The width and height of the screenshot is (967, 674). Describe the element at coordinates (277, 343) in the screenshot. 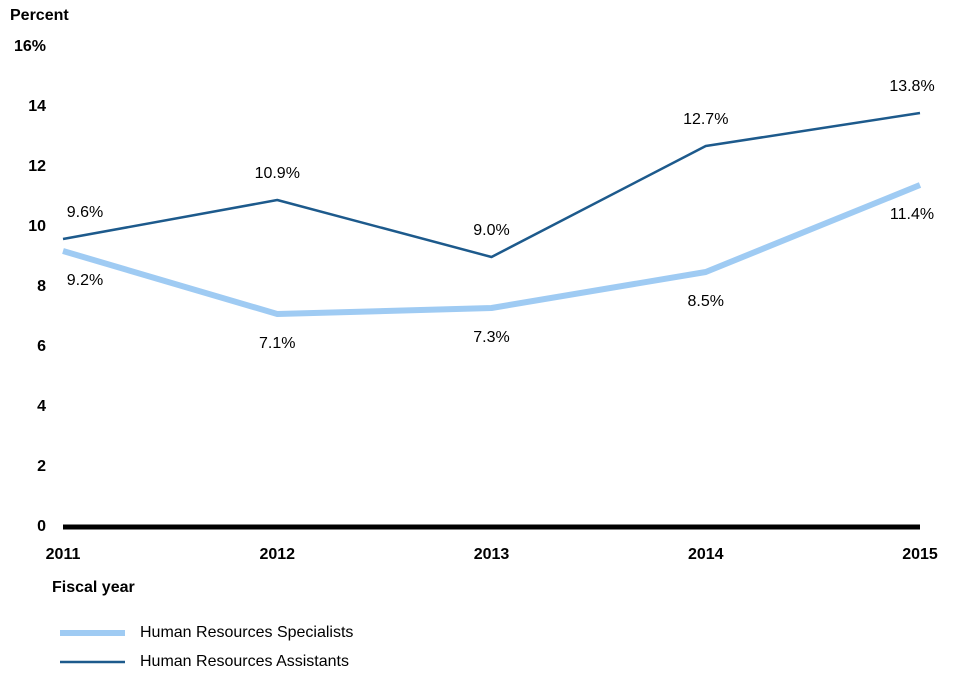

I see `data-label: 7.1%` at that location.